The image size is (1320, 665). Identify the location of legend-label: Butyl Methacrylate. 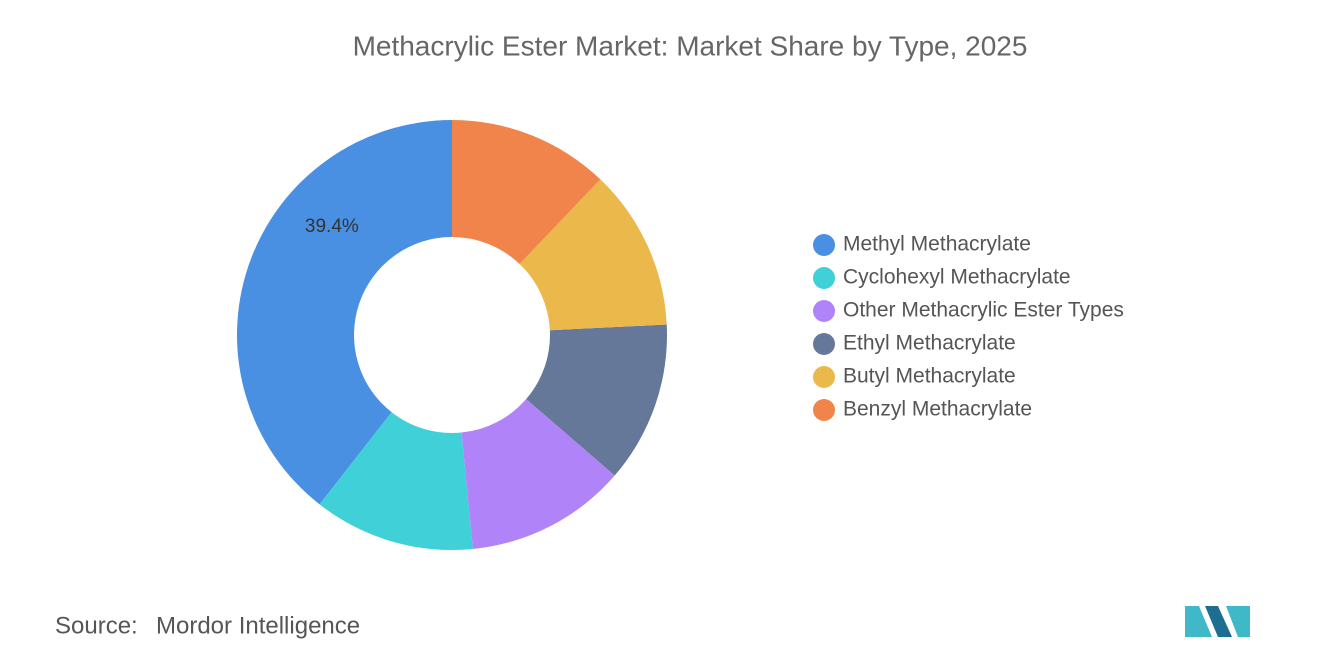
(929, 376).